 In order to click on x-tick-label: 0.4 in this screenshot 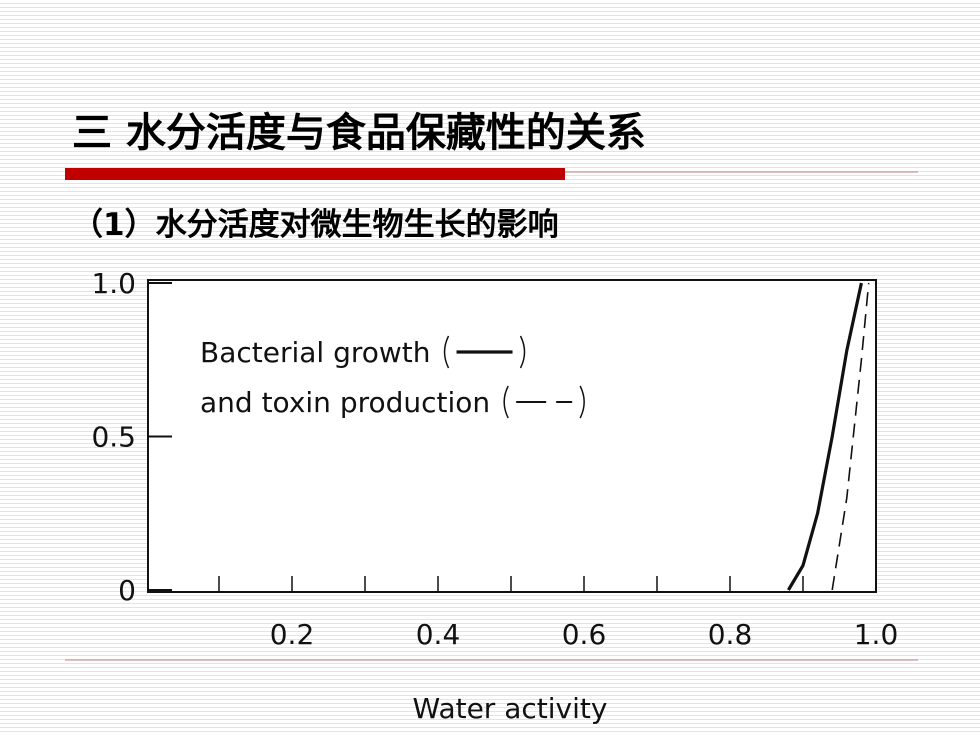, I will do `click(438, 634)`.